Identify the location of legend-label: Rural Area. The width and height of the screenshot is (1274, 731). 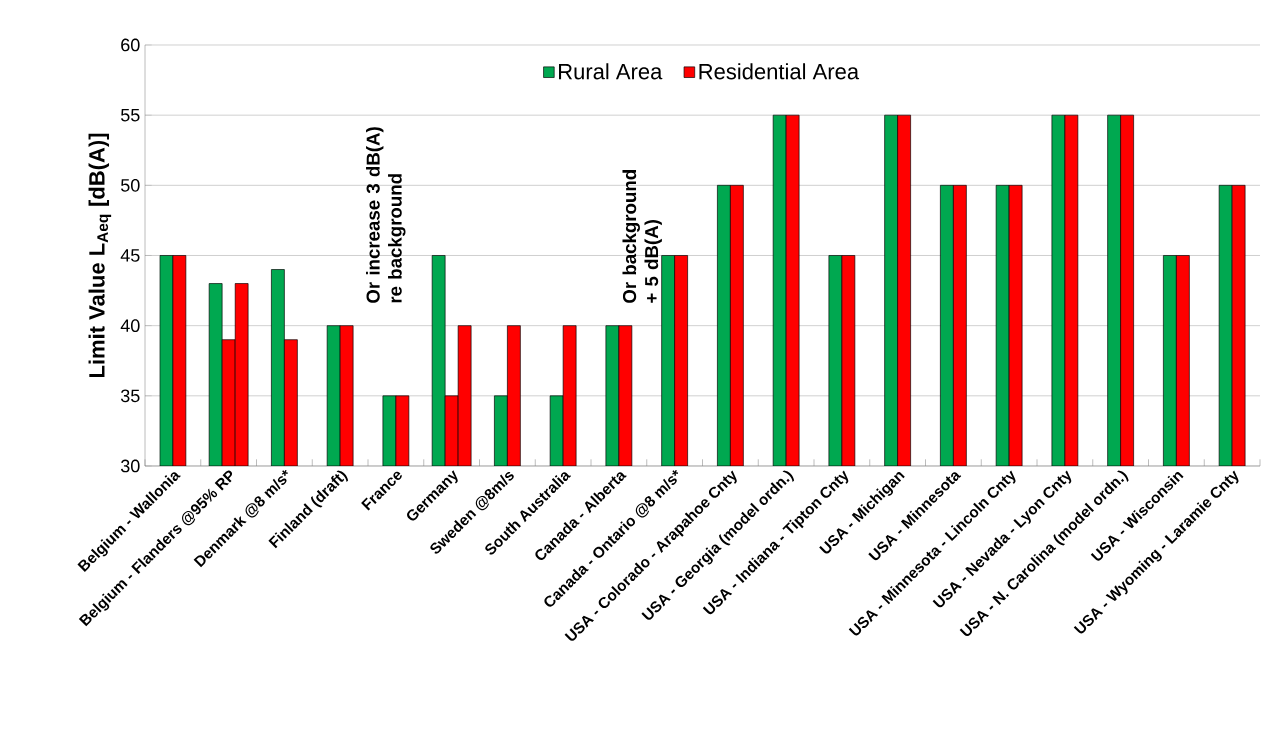
(611, 71).